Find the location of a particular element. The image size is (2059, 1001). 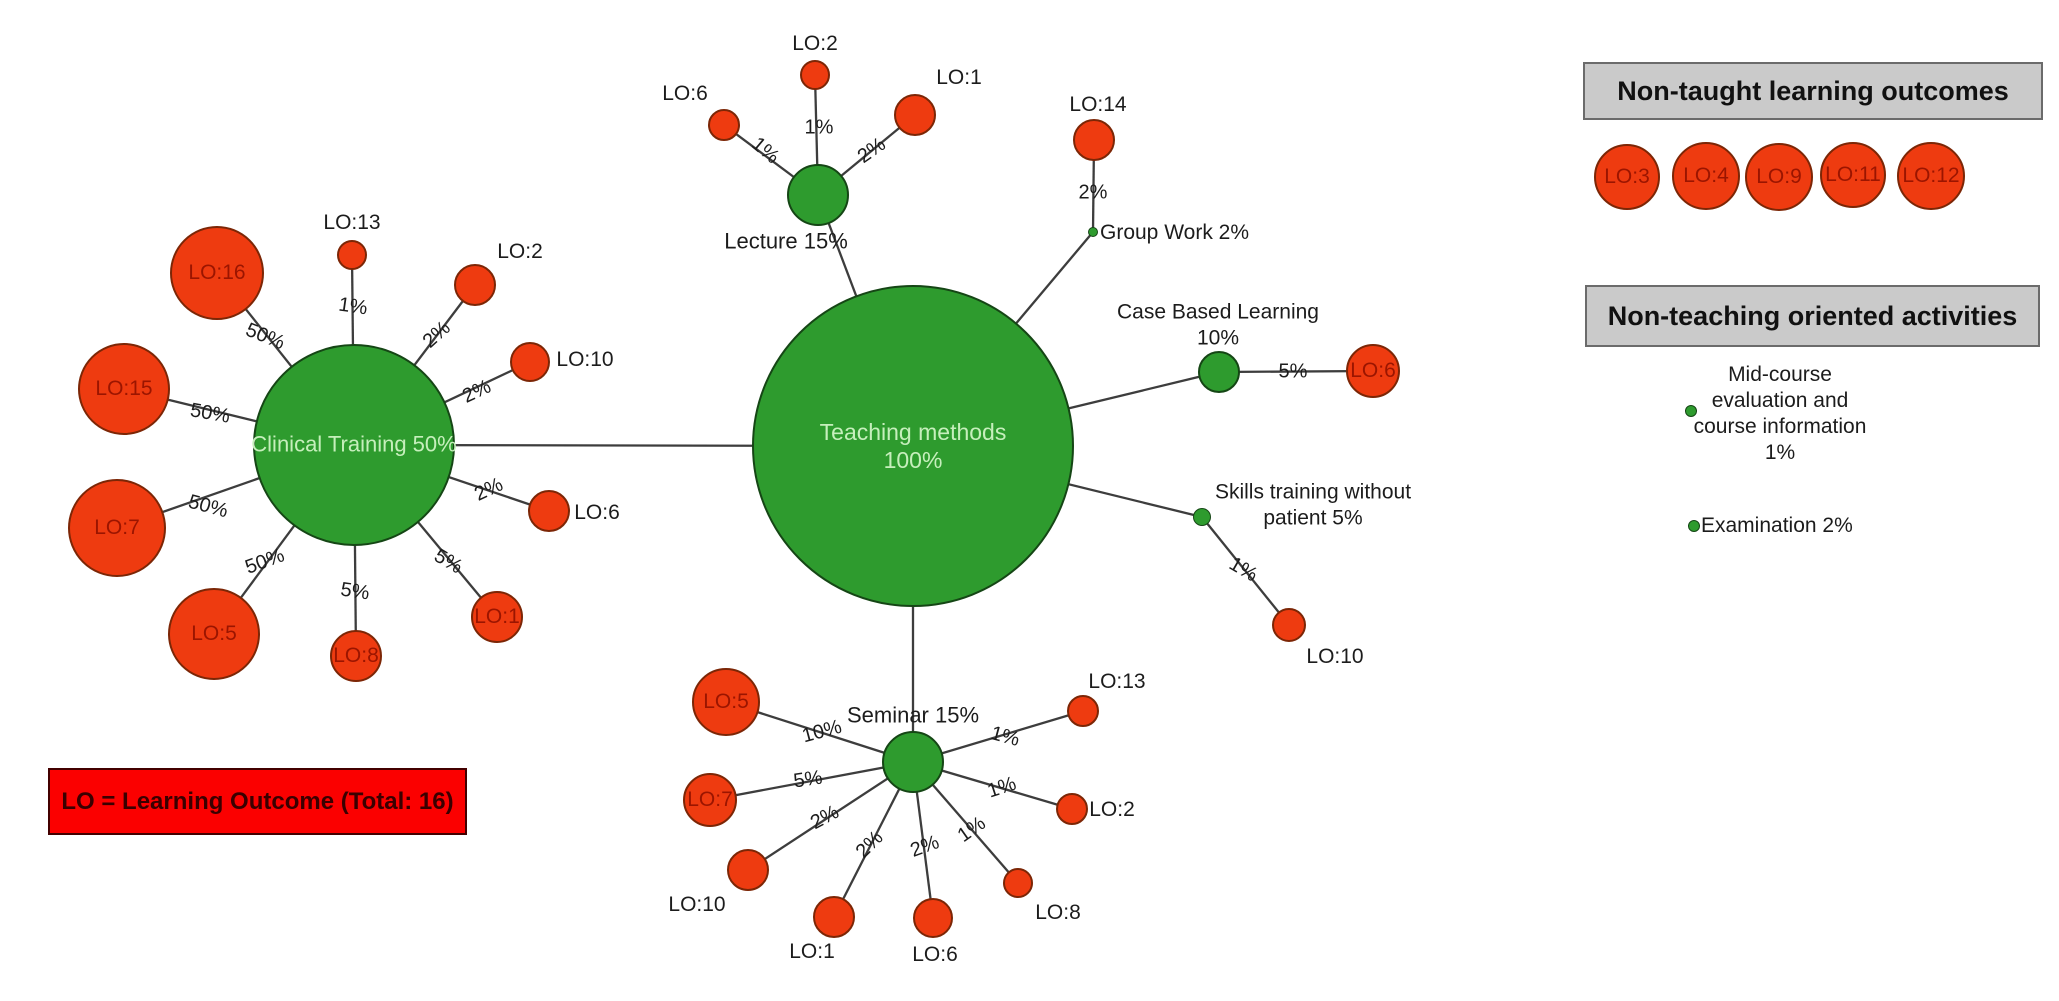

label-cbl-lo6: LO:6 is located at coordinates (1373, 371).